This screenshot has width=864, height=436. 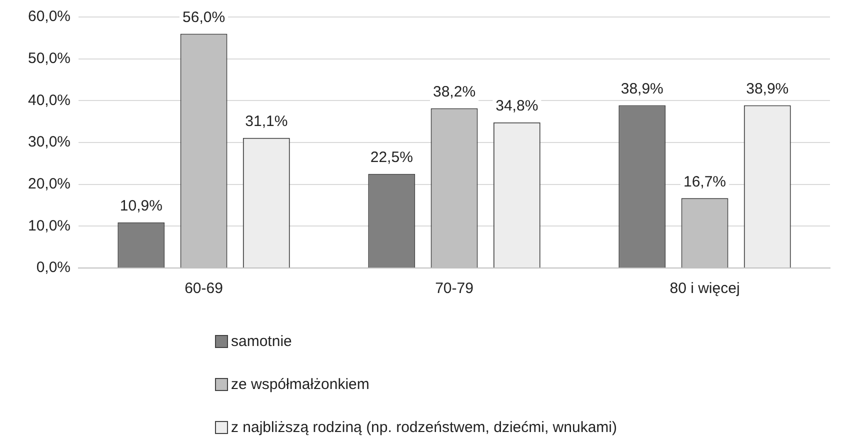 I want to click on data-label: 38,2%, so click(x=454, y=91).